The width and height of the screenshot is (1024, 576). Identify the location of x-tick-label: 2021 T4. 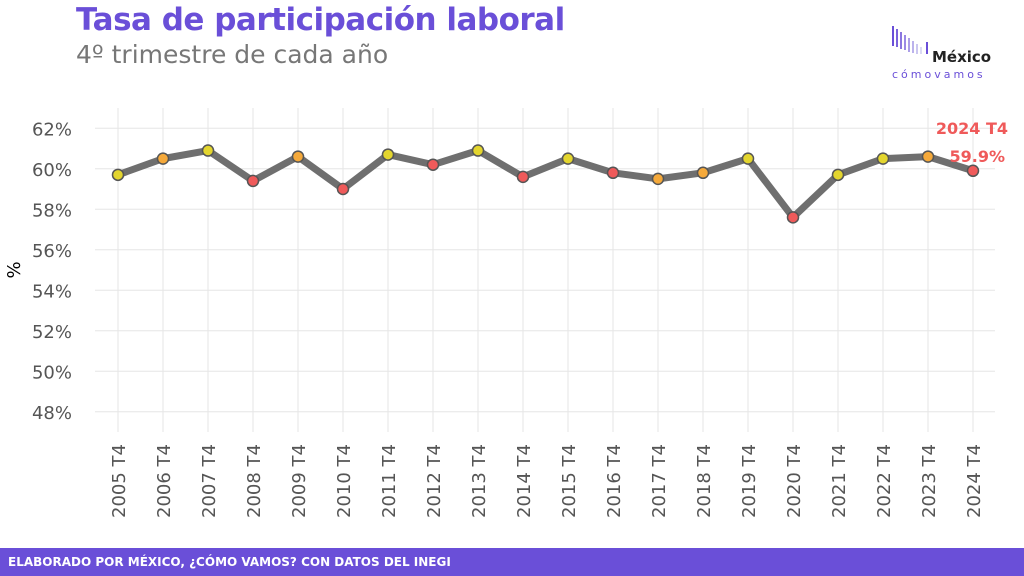
(839, 481).